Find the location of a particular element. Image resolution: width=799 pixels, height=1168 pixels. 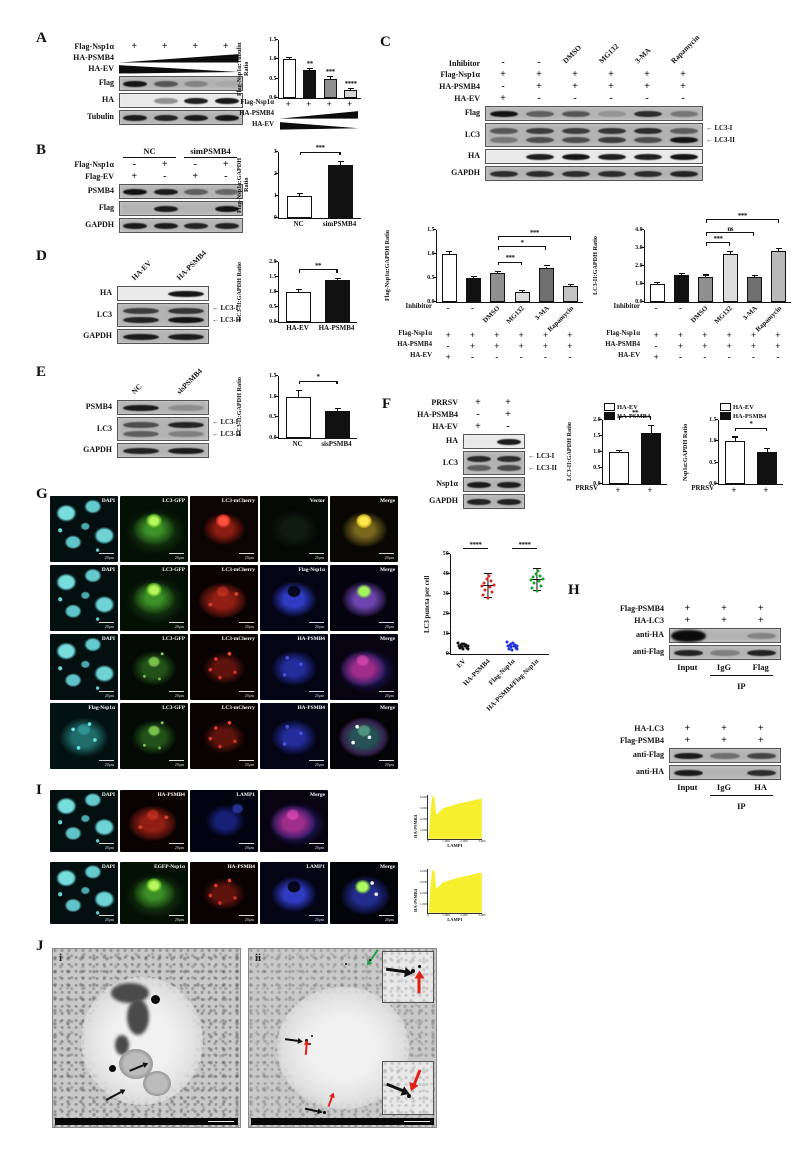

y-tick-label: 2.0 is located at coordinates (273, 262).